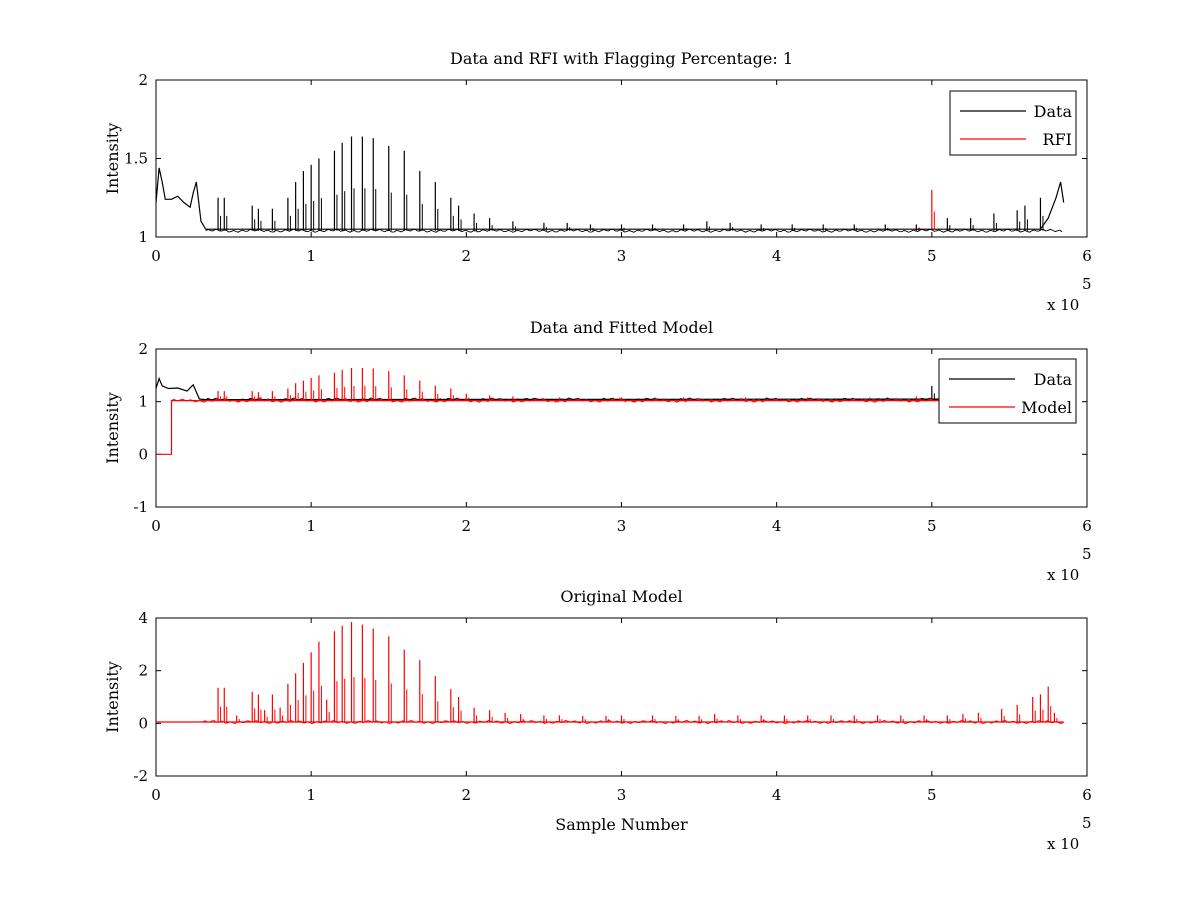 Image resolution: width=1200 pixels, height=905 pixels. What do you see at coordinates (926, 209) in the screenshot?
I see `series-rfi` at bounding box center [926, 209].